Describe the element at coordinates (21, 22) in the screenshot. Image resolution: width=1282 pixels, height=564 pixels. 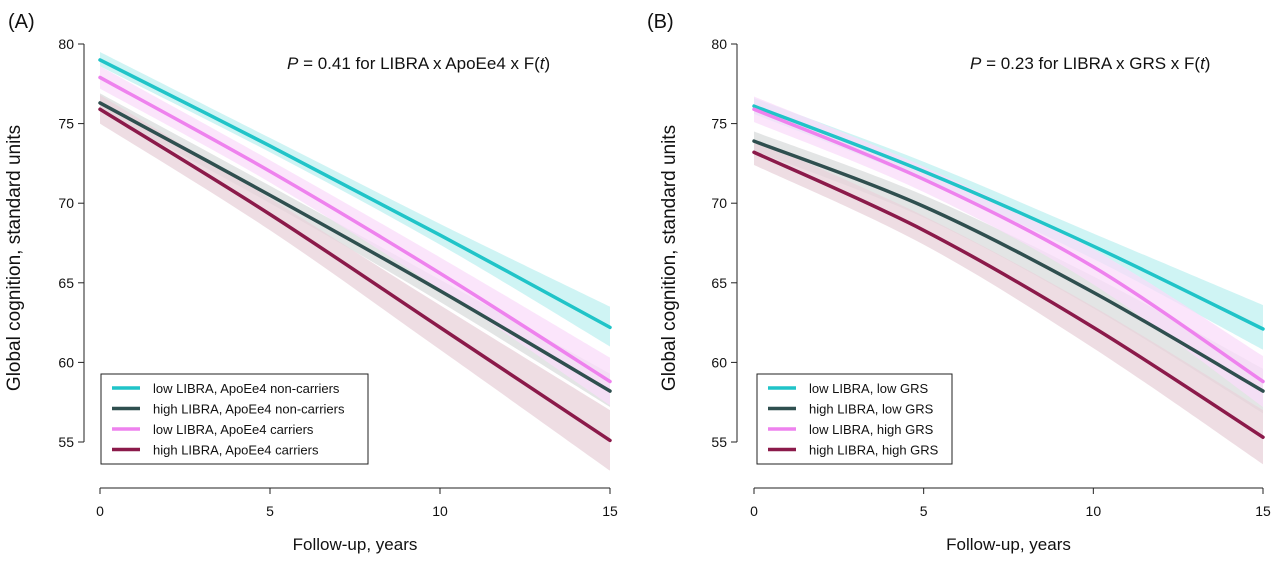
I see `panel-label: (A)` at that location.